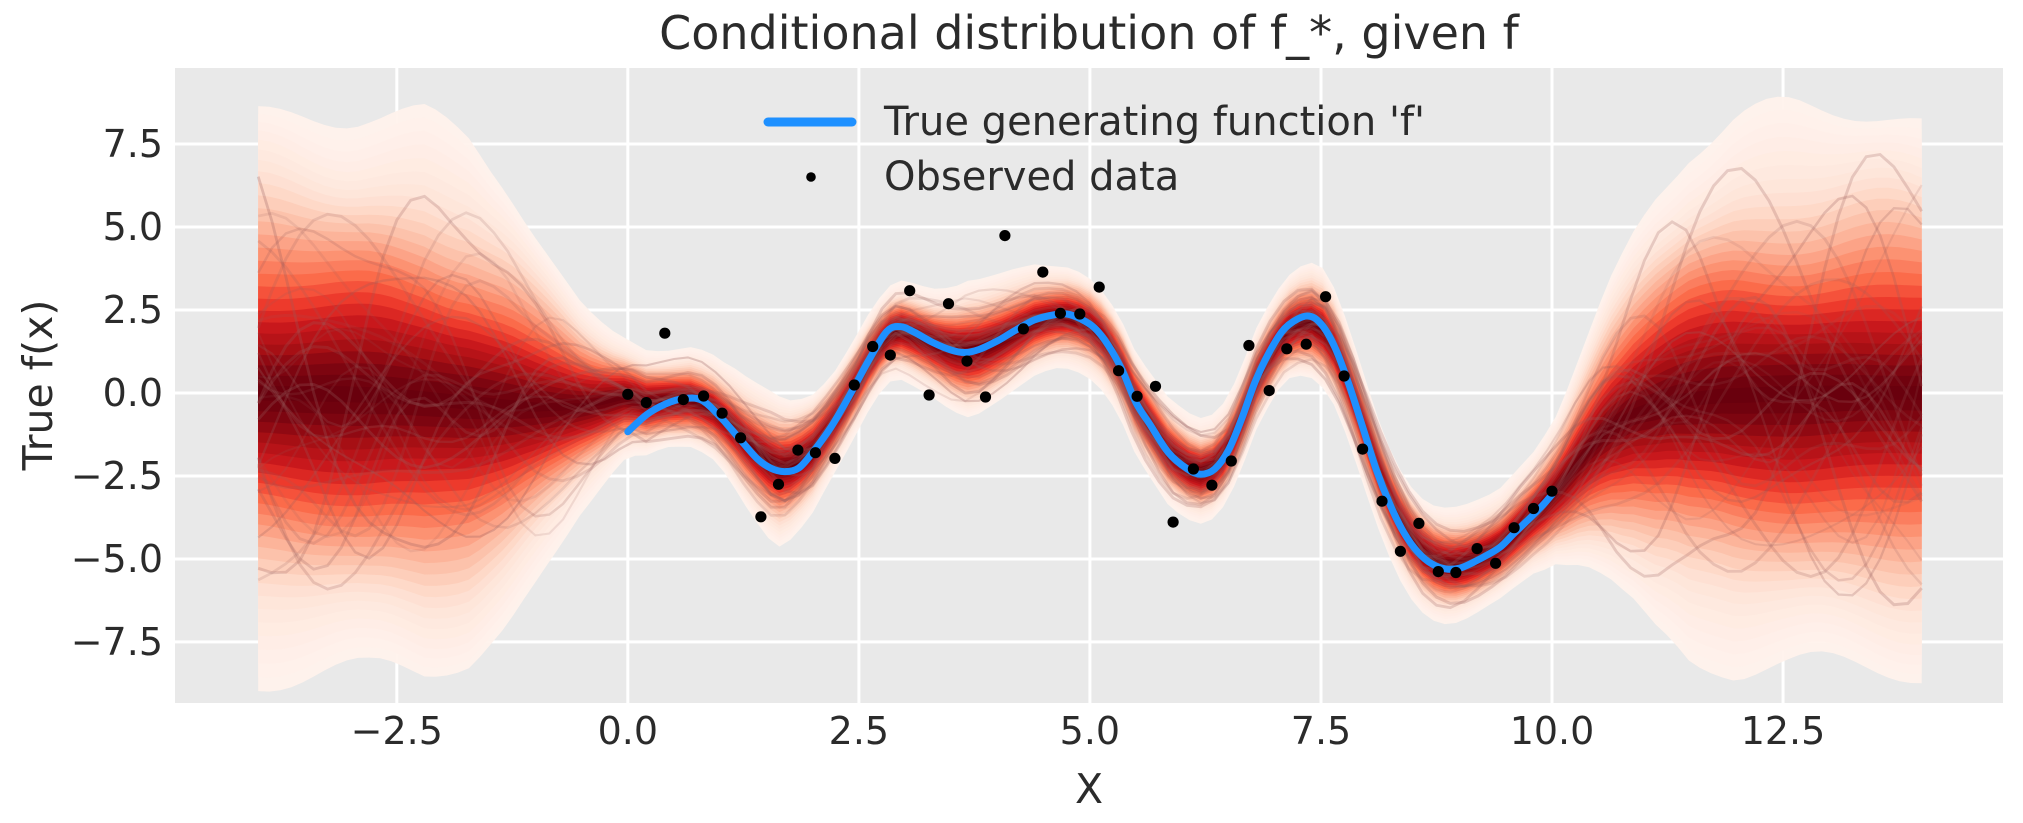 The image size is (2023, 823). What do you see at coordinates (1321, 731) in the screenshot?
I see `x-tick-label: 7.5` at bounding box center [1321, 731].